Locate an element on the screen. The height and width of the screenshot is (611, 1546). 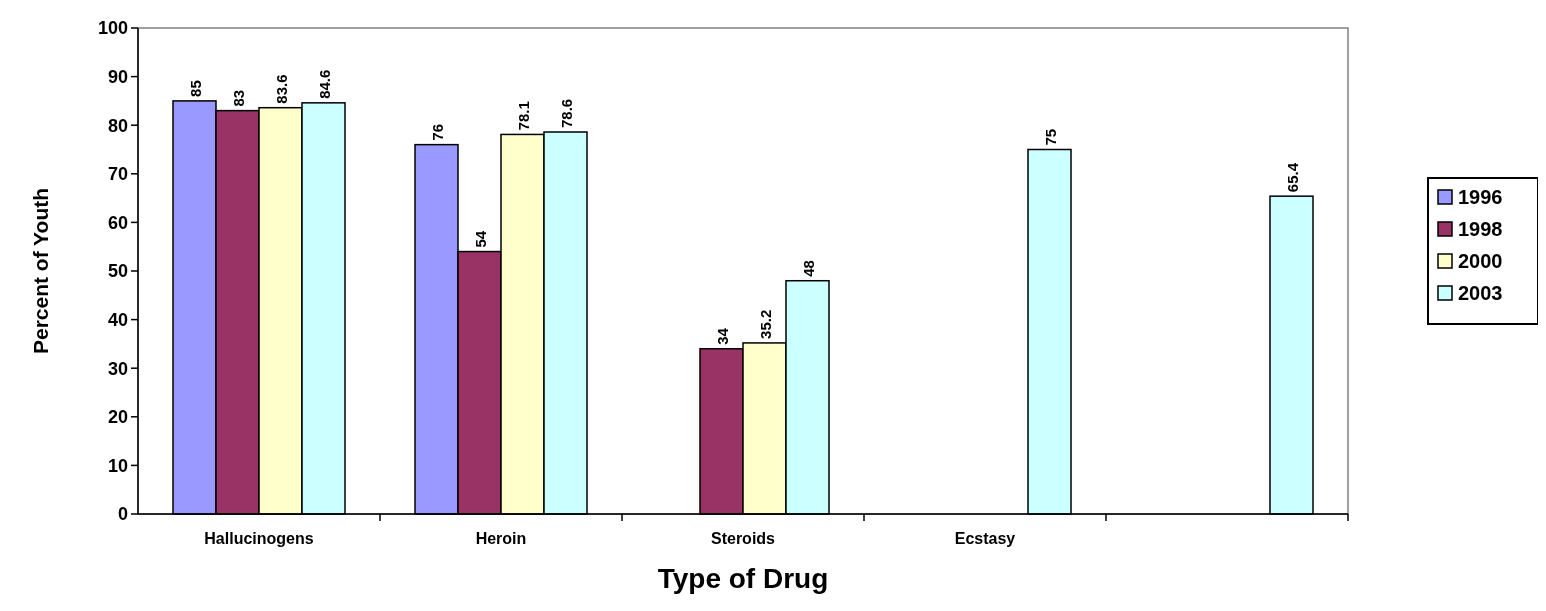
y-tick-label: 90 is located at coordinates (117, 76).